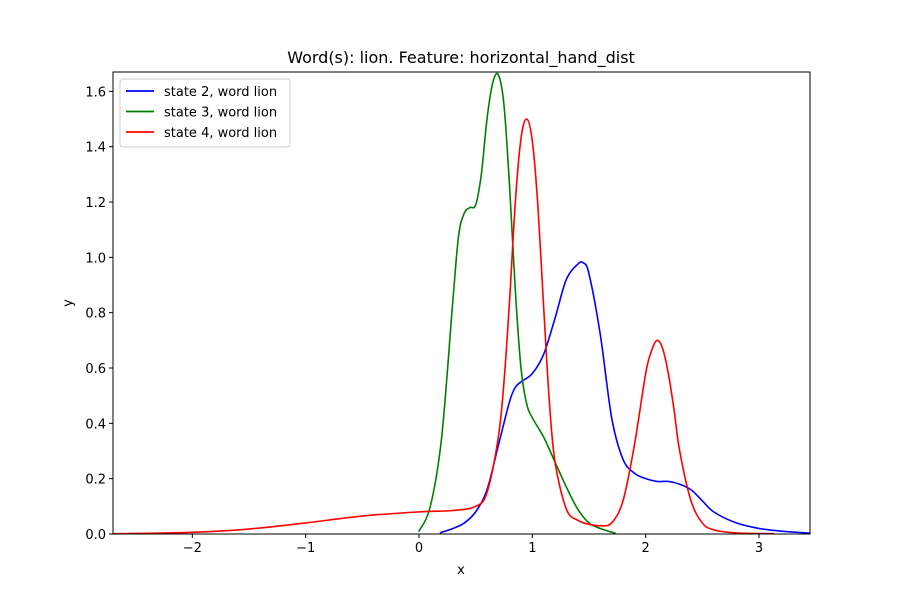  Describe the element at coordinates (68, 303) in the screenshot. I see `y-axis-label: y` at that location.